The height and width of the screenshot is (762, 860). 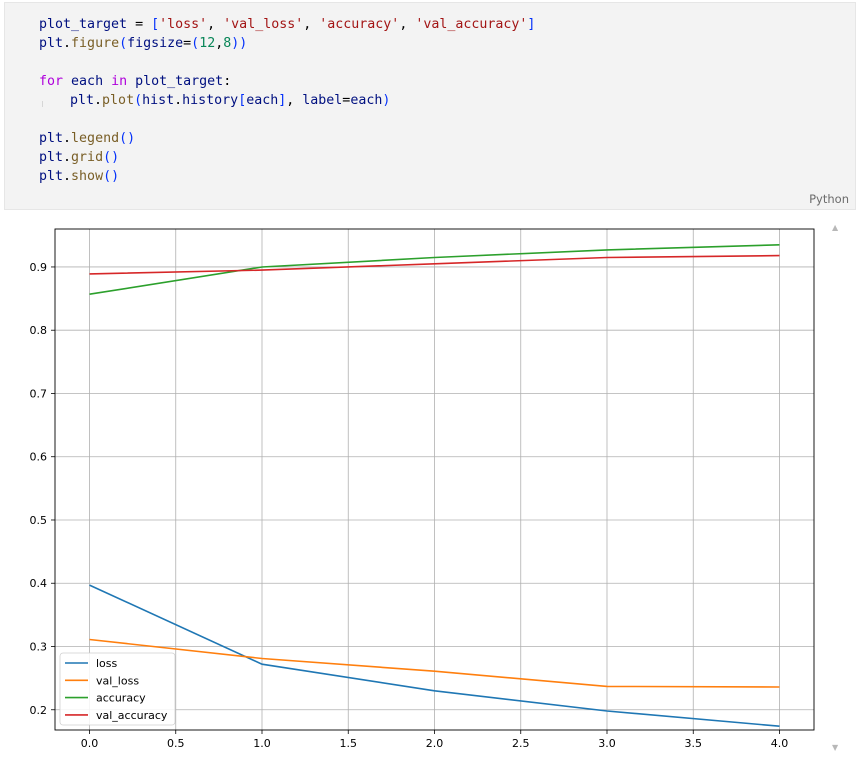 What do you see at coordinates (207, 43) in the screenshot?
I see `code-token: 12` at bounding box center [207, 43].